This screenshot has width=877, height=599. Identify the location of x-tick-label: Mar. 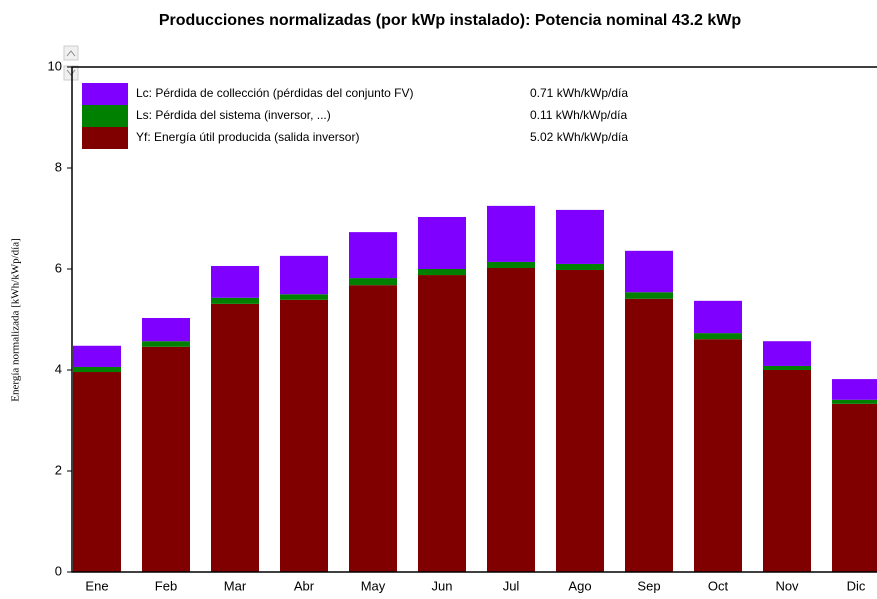
(235, 585).